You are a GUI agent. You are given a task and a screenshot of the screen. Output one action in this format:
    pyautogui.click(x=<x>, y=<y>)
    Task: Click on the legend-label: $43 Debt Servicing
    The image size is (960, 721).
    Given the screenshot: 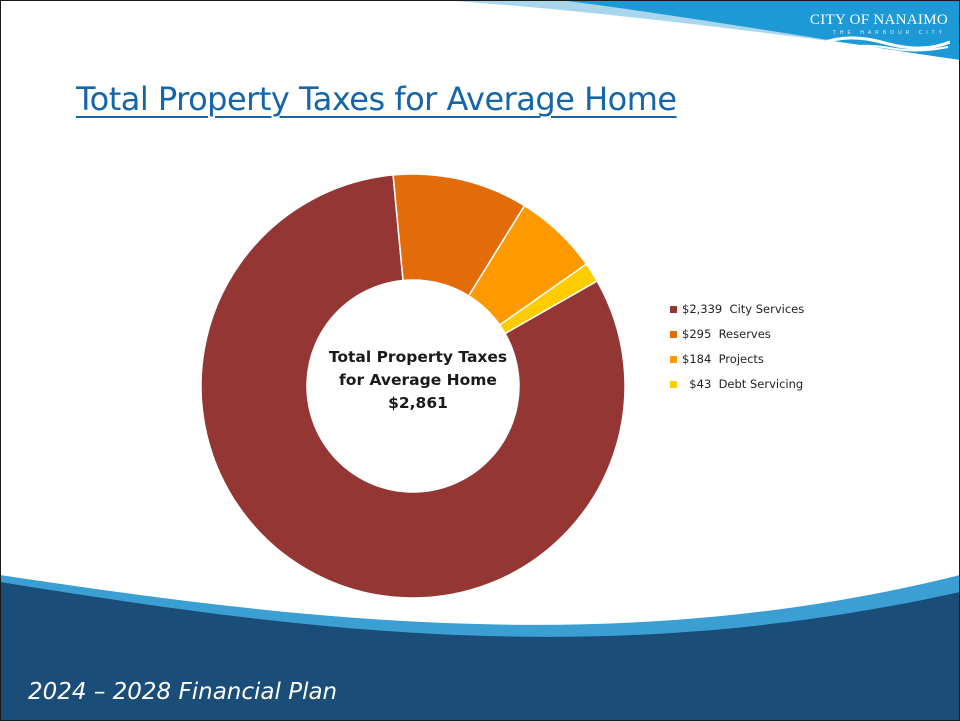 What is the action you would take?
    pyautogui.click(x=743, y=384)
    